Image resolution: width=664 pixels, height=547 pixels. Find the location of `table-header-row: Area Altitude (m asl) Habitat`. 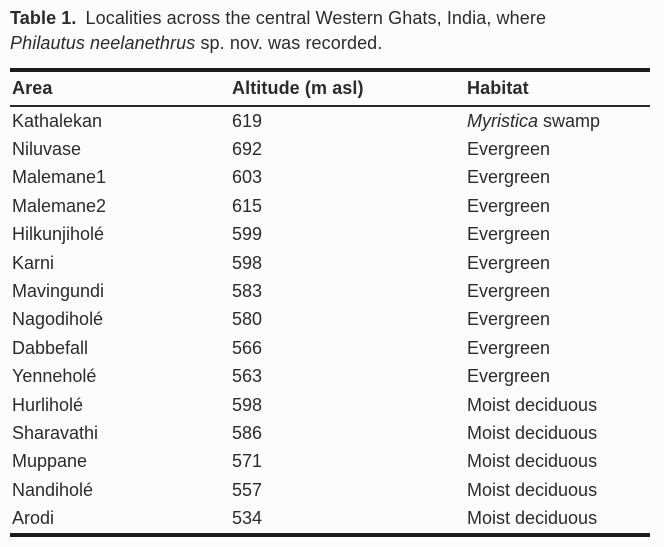

table-header-row: Area Altitude (m asl) Habitat is located at coordinates (330, 88).